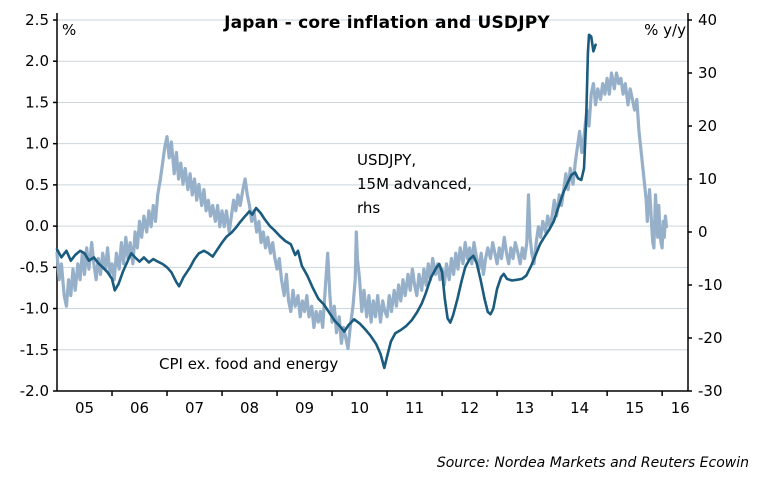  I want to click on right-axis-tick-label: 30, so click(707, 73).